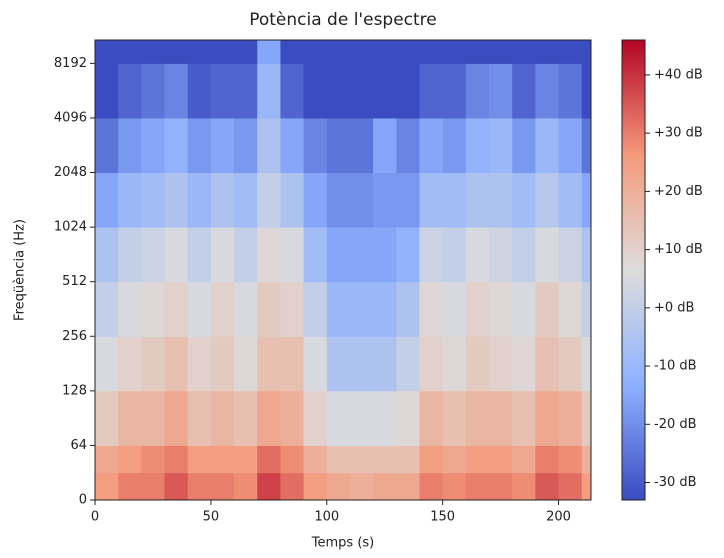  I want to click on y-axis-label: Freqüència (Hz), so click(20, 270).